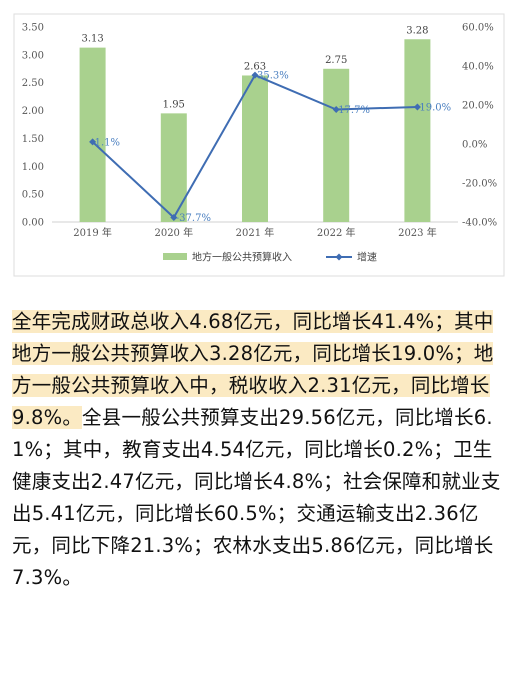 This screenshot has width=518, height=680. What do you see at coordinates (33, 55) in the screenshot?
I see `left-axis-tick-label: 3.00` at bounding box center [33, 55].